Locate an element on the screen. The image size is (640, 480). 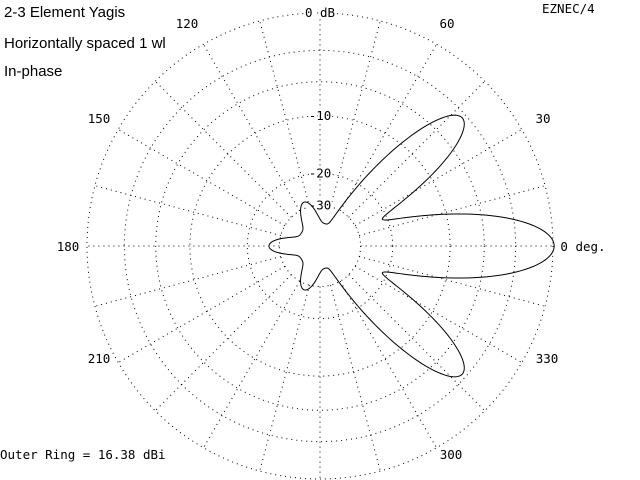
angle-label-210: 210 is located at coordinates (99, 358).